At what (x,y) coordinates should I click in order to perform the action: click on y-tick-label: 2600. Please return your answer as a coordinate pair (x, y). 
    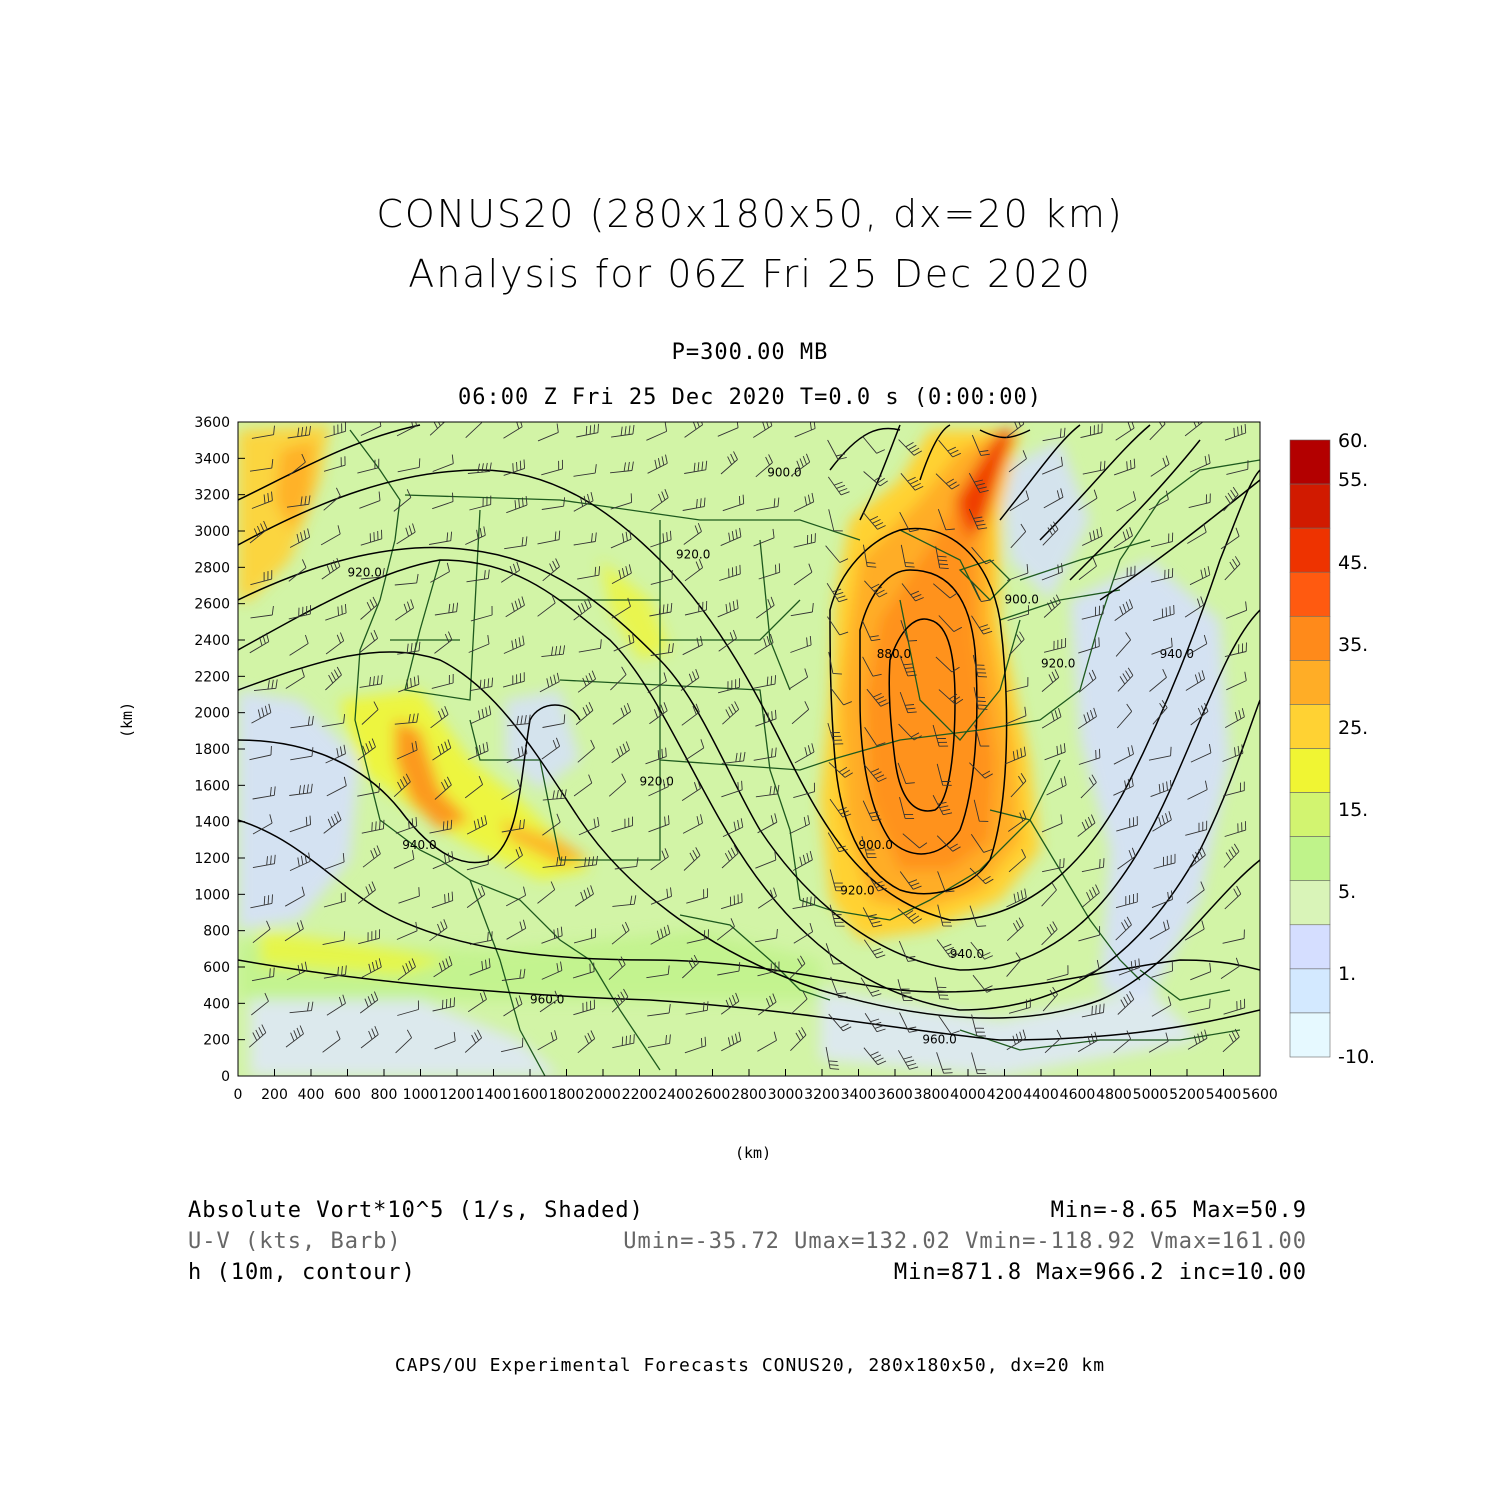
    Looking at the image, I should click on (212, 605).